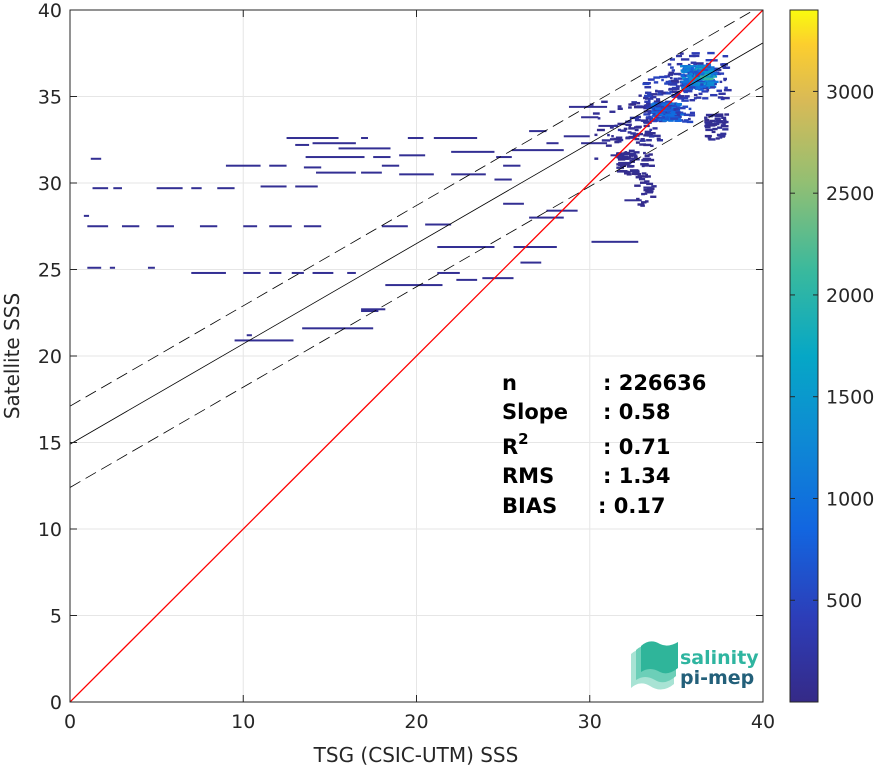  What do you see at coordinates (50, 357) in the screenshot?
I see `y-tick-label: 20` at bounding box center [50, 357].